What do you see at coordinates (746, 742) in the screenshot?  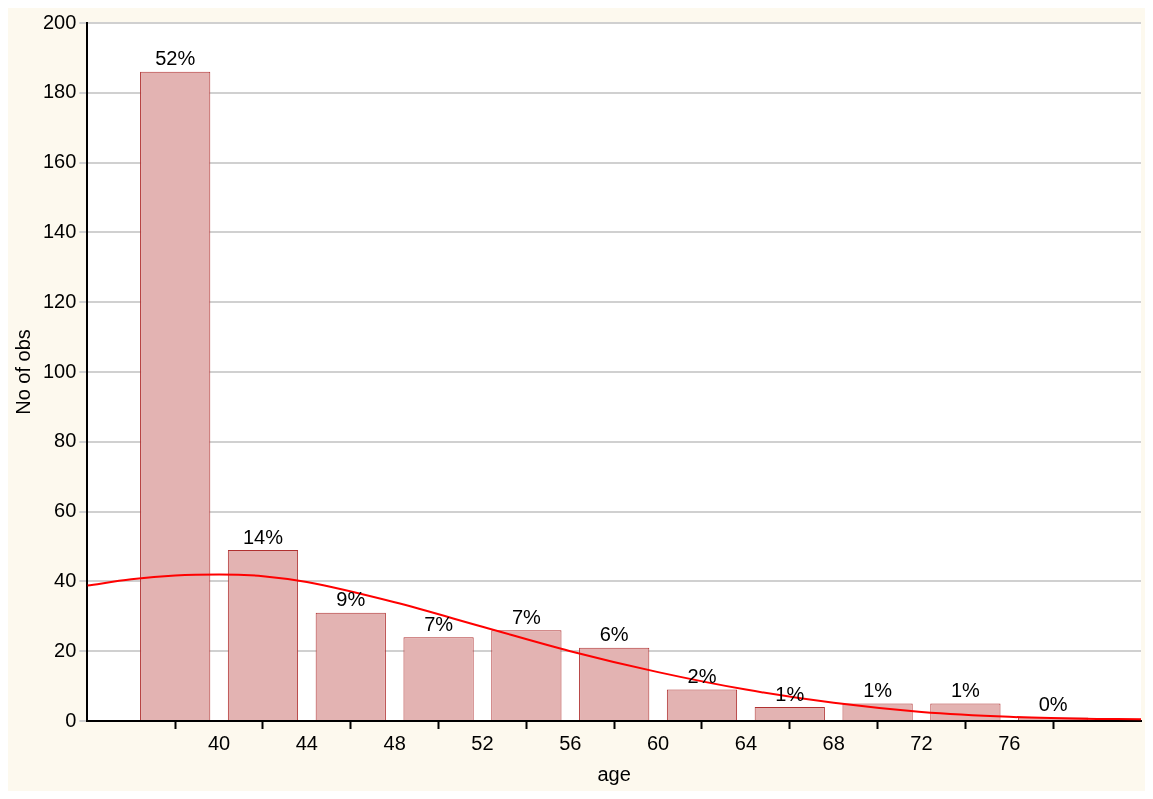 I see `x-tick-label: 64` at bounding box center [746, 742].